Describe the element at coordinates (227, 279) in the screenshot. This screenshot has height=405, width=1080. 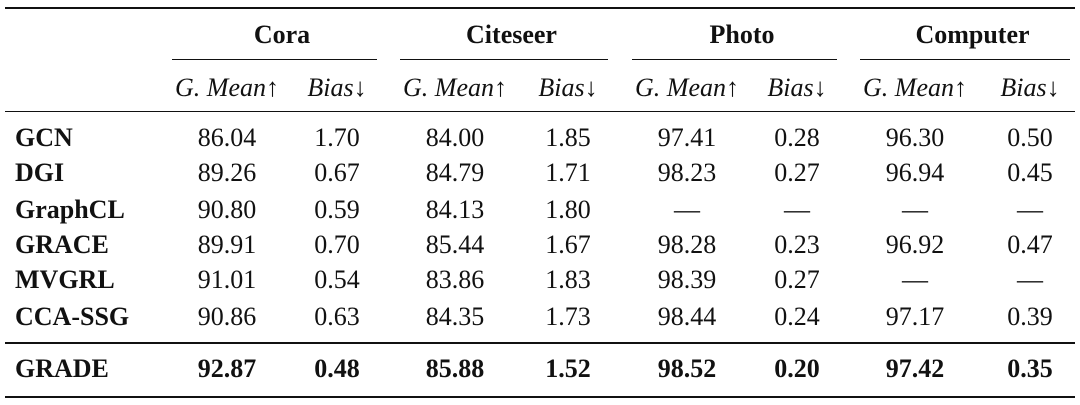
I see `cell: 91.01` at that location.